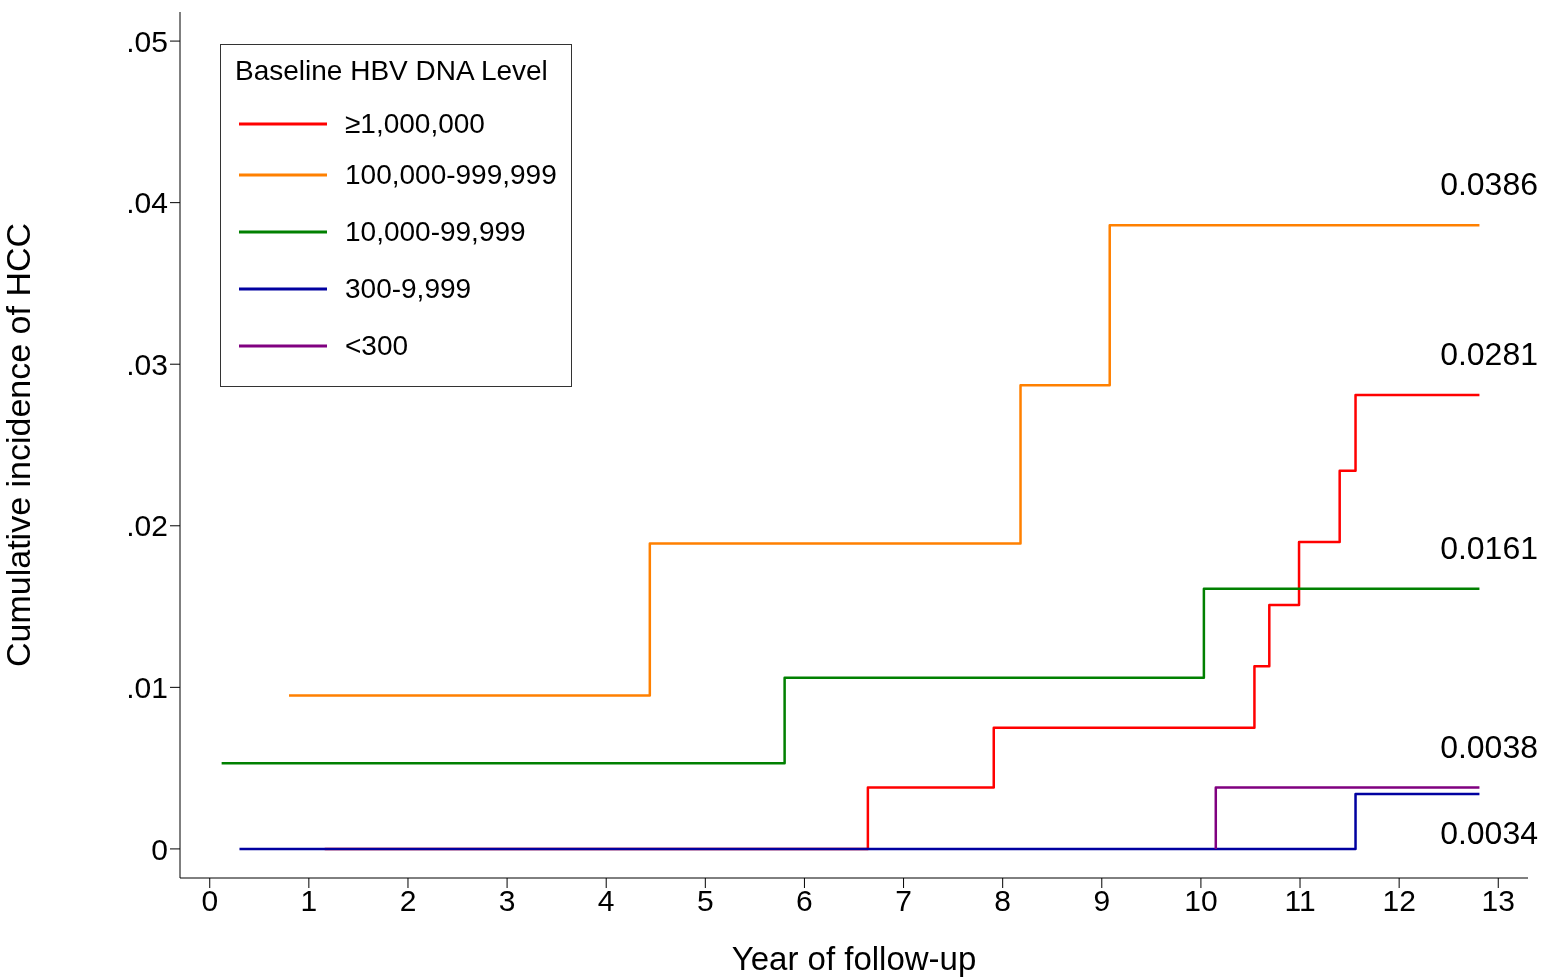 The width and height of the screenshot is (1545, 980). Describe the element at coordinates (1489, 184) in the screenshot. I see `annotation: 0.0386` at that location.